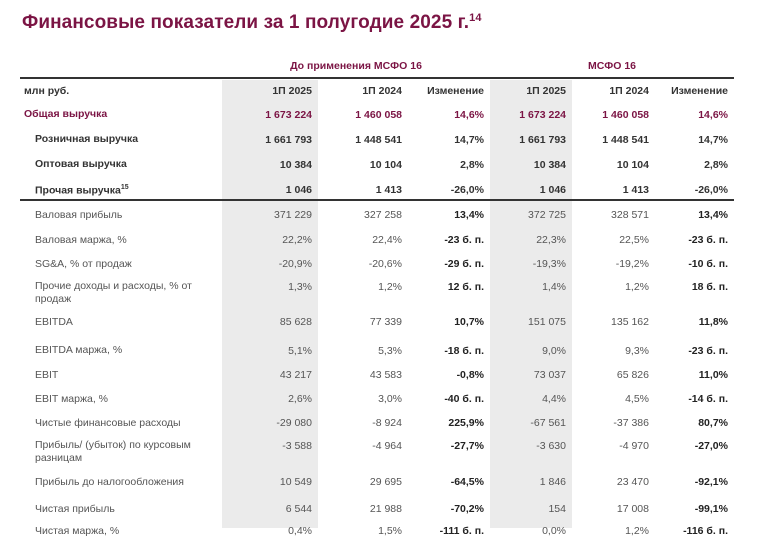 The height and width of the screenshot is (543, 758). Describe the element at coordinates (377, 200) in the screenshot. I see `revenue-divider` at that location.